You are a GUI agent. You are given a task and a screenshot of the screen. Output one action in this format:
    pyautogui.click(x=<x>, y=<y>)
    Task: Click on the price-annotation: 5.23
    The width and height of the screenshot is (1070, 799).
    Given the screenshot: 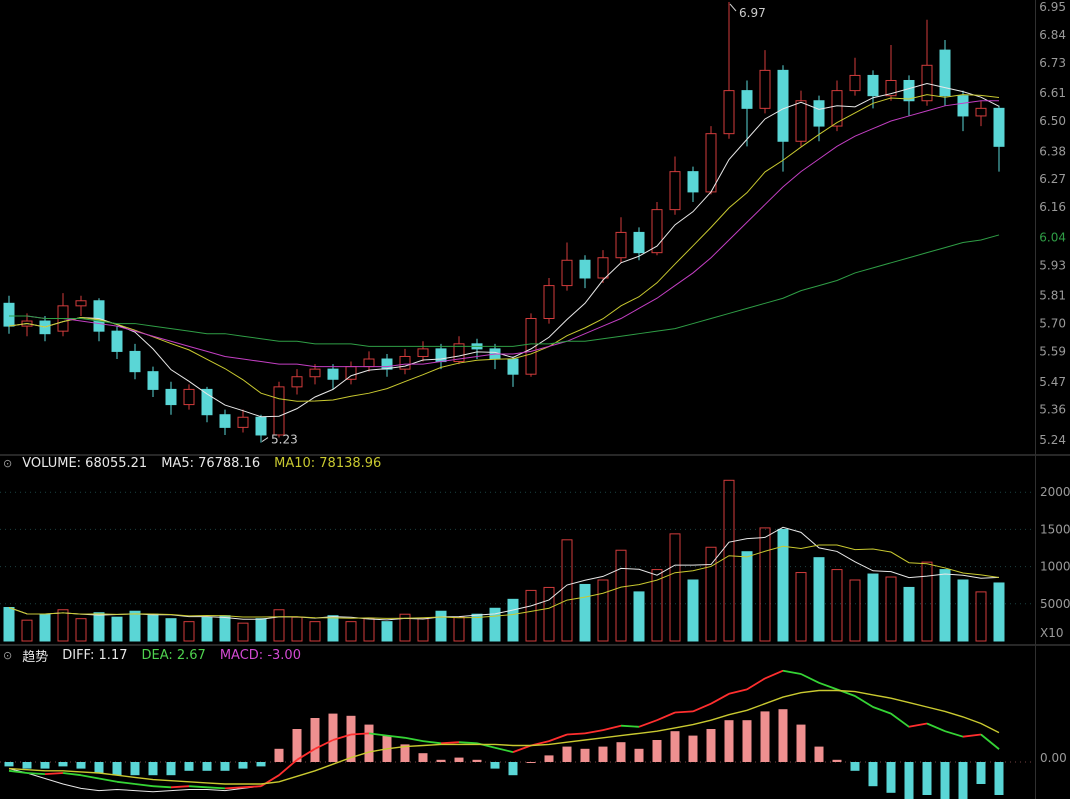 What is the action you would take?
    pyautogui.click(x=284, y=440)
    